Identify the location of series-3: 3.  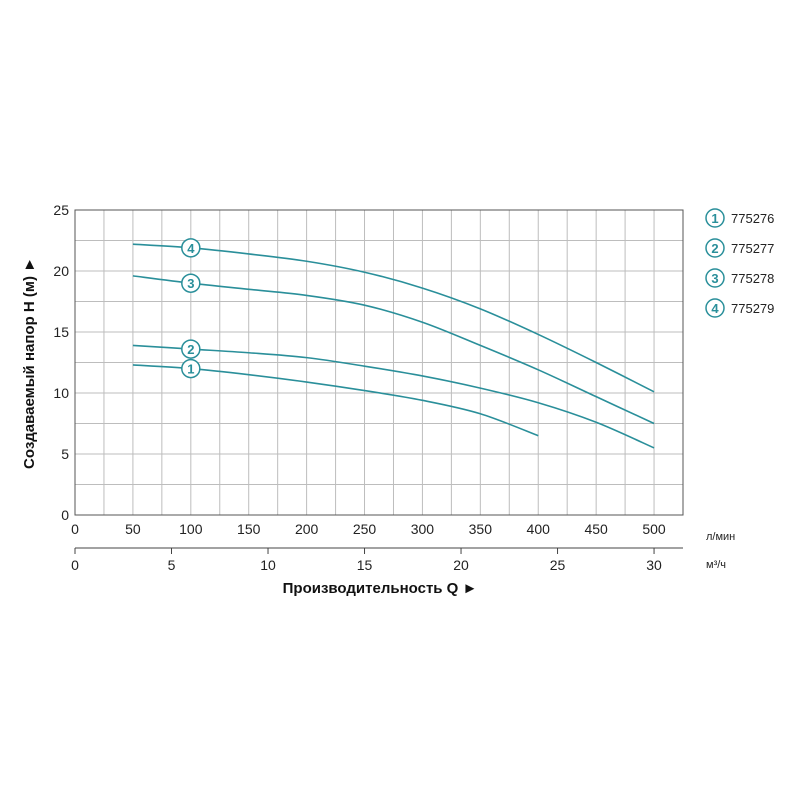
(393, 349).